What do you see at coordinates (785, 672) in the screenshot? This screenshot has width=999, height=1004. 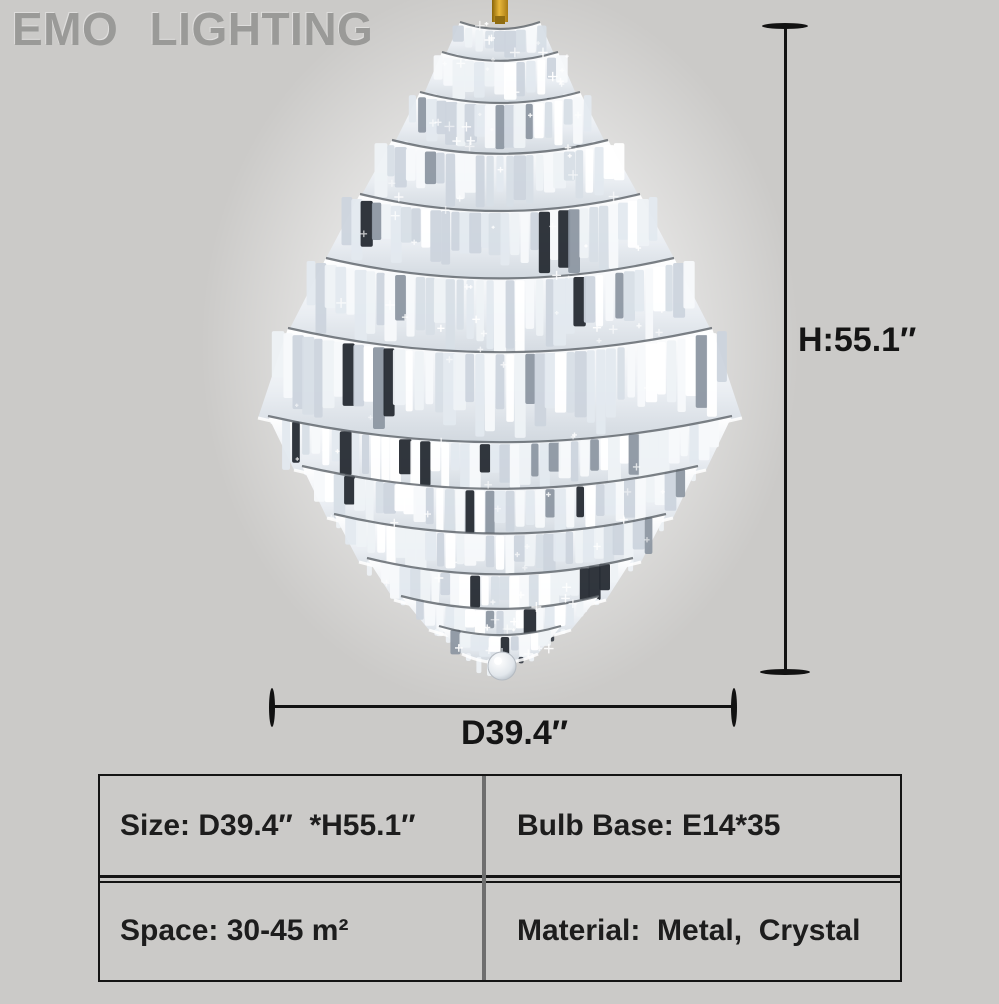 I see `height-dimension-cap-bottom` at bounding box center [785, 672].